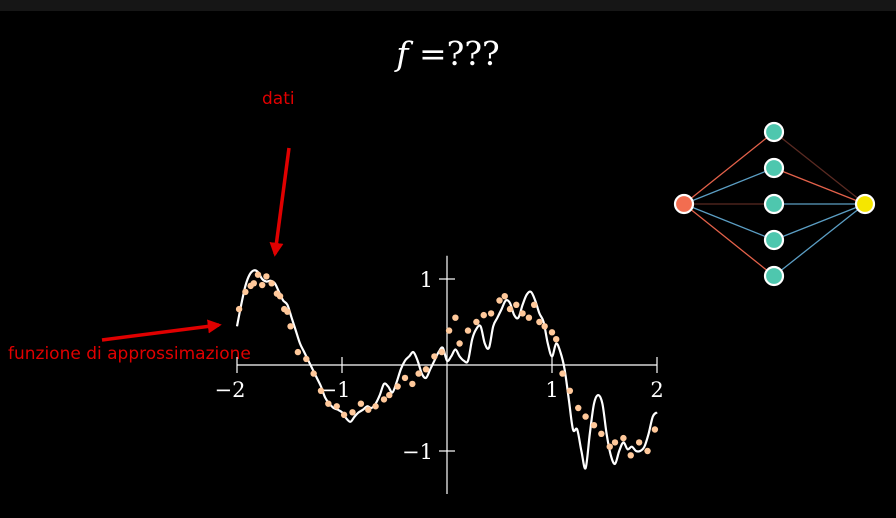 This screenshot has width=896, height=518. What do you see at coordinates (551, 390) in the screenshot?
I see `x-tick-label: 1` at bounding box center [551, 390].